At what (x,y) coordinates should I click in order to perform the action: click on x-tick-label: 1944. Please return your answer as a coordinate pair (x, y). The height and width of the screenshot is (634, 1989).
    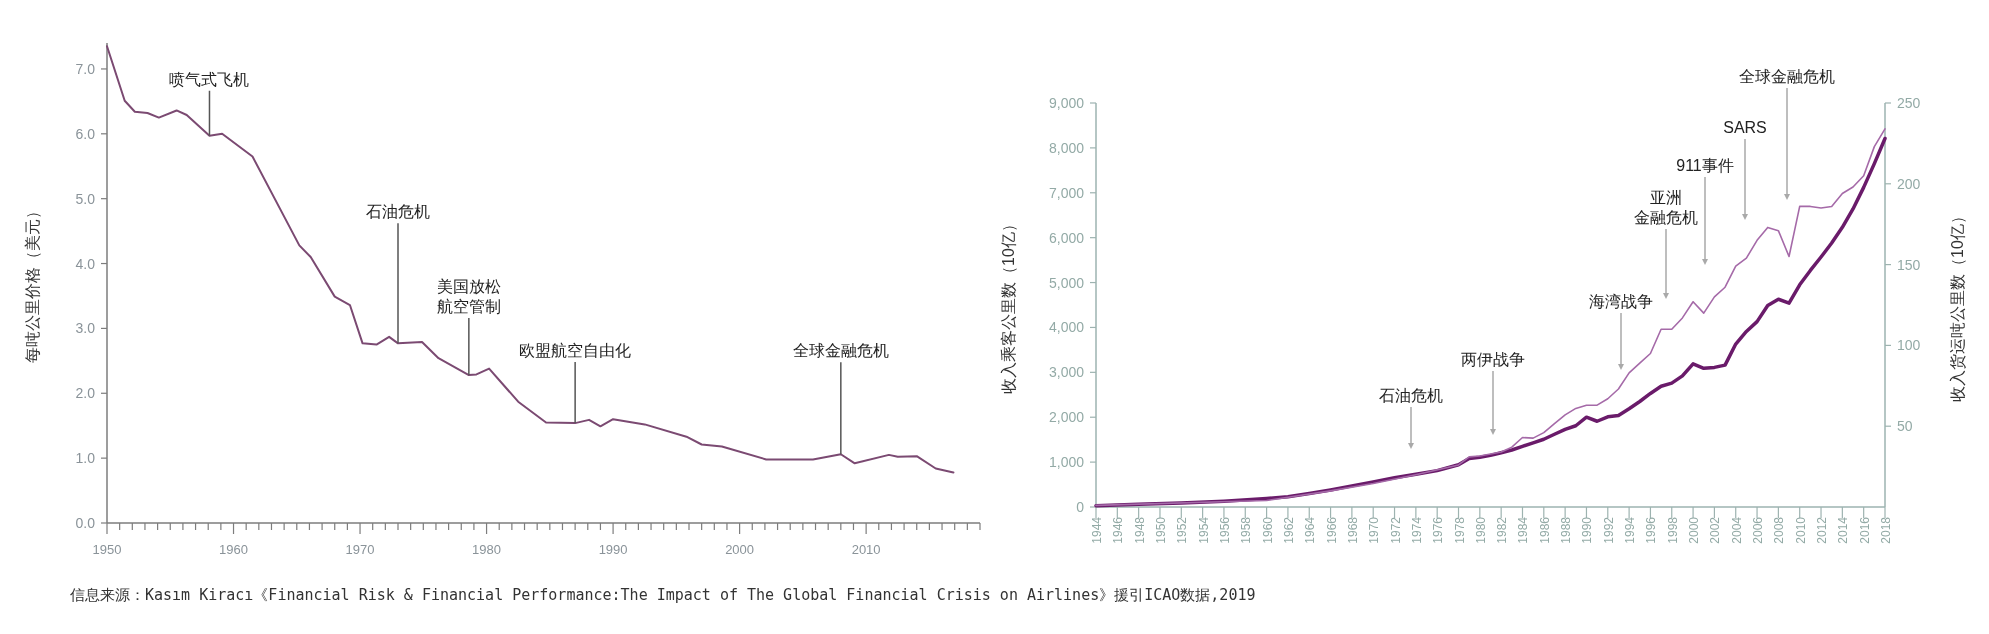
    Looking at the image, I should click on (1097, 530).